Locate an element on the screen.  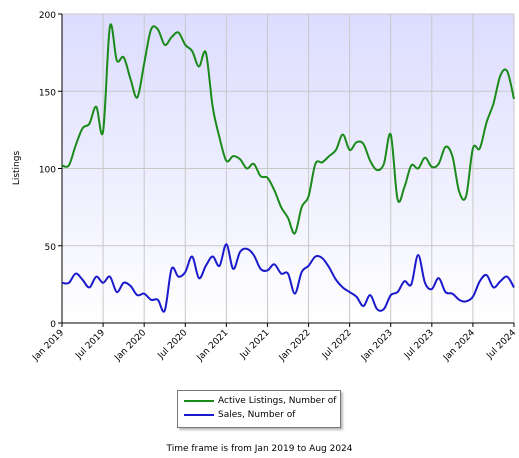
x-tick-label: Jan 2021 is located at coordinates (213, 346).